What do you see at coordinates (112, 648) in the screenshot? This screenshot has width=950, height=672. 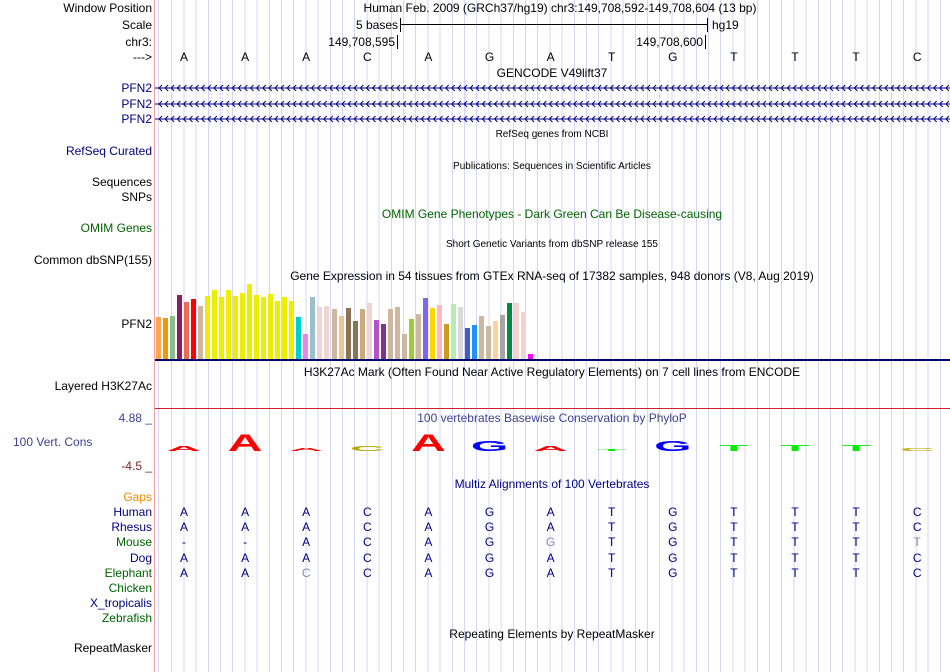 I see `repeatmasker-label: RepeatMasker` at bounding box center [112, 648].